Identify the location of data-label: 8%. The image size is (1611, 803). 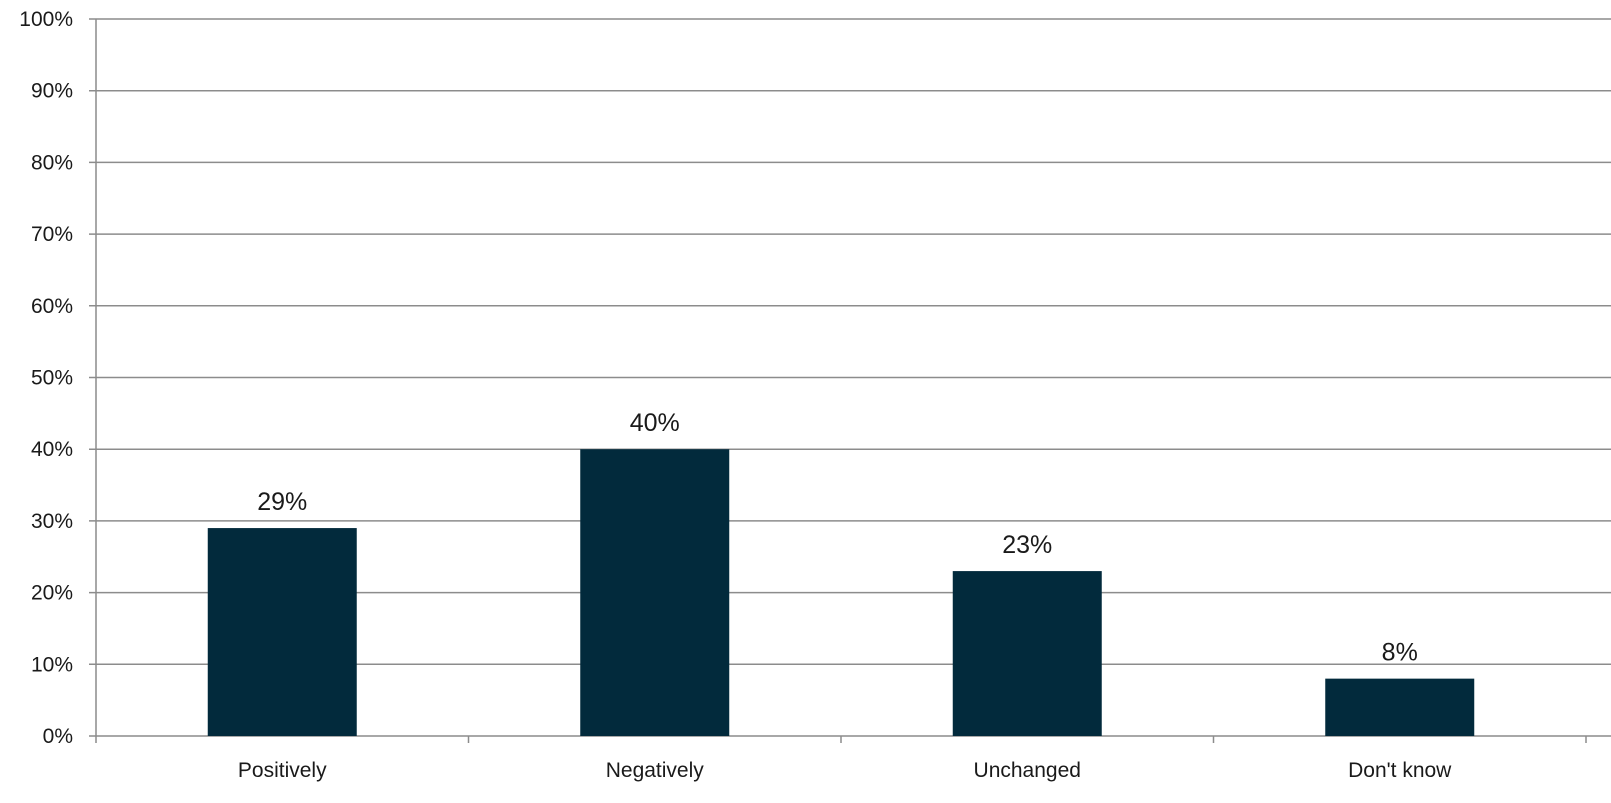
(1400, 653).